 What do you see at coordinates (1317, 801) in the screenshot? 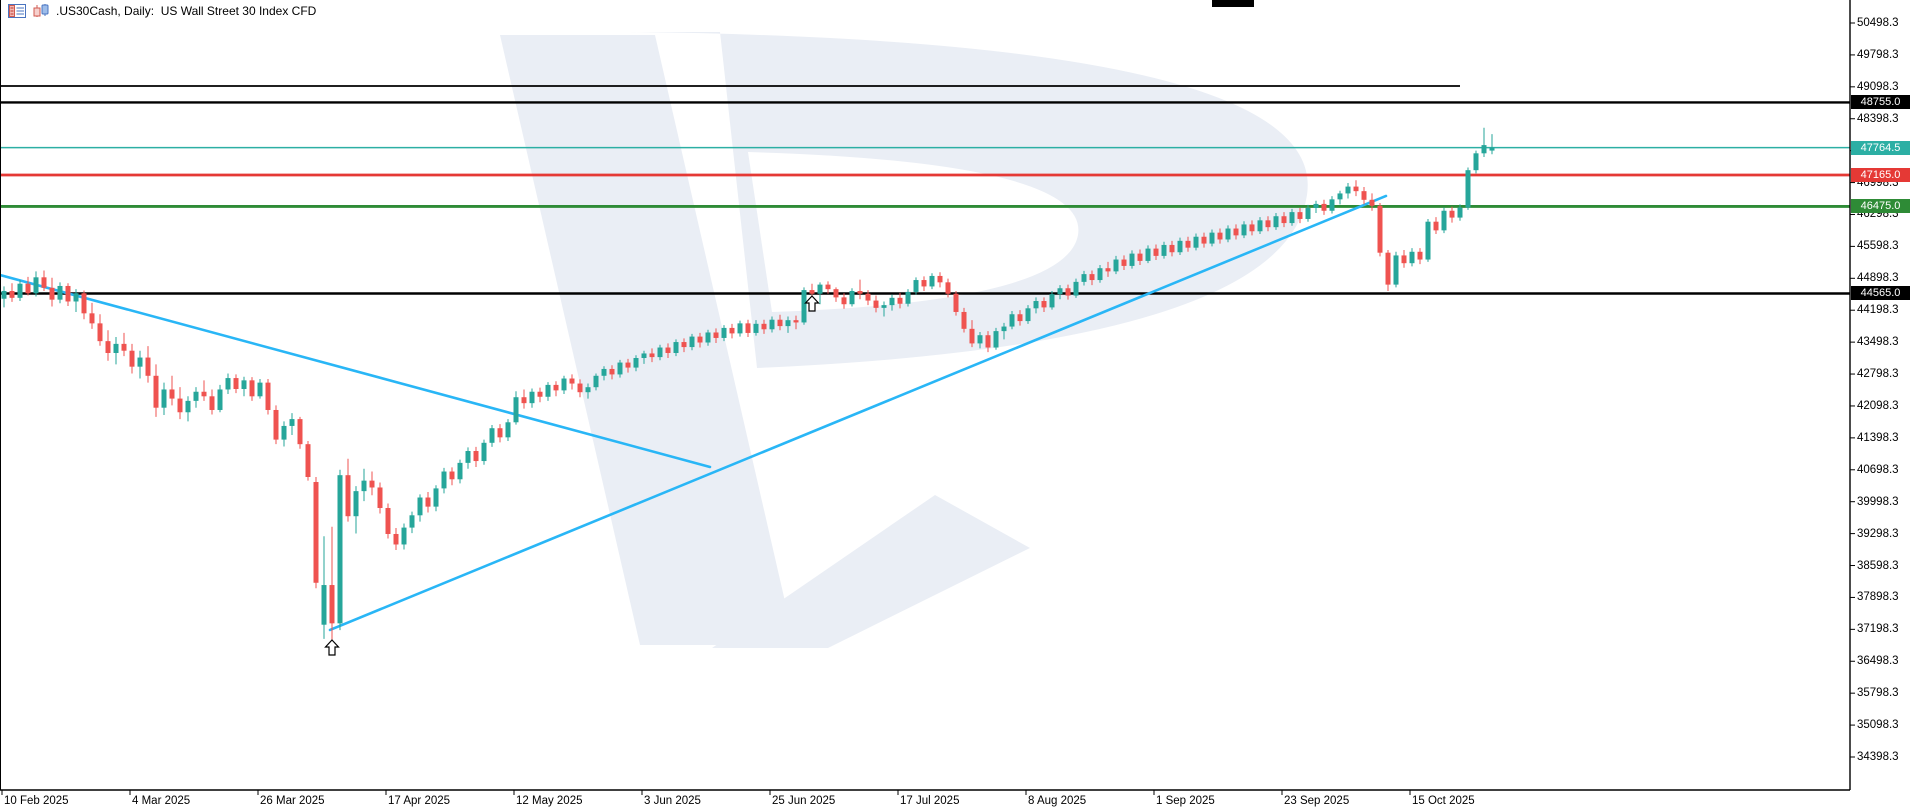
I see `date-tick-label: 23 Sep 2025` at bounding box center [1317, 801].